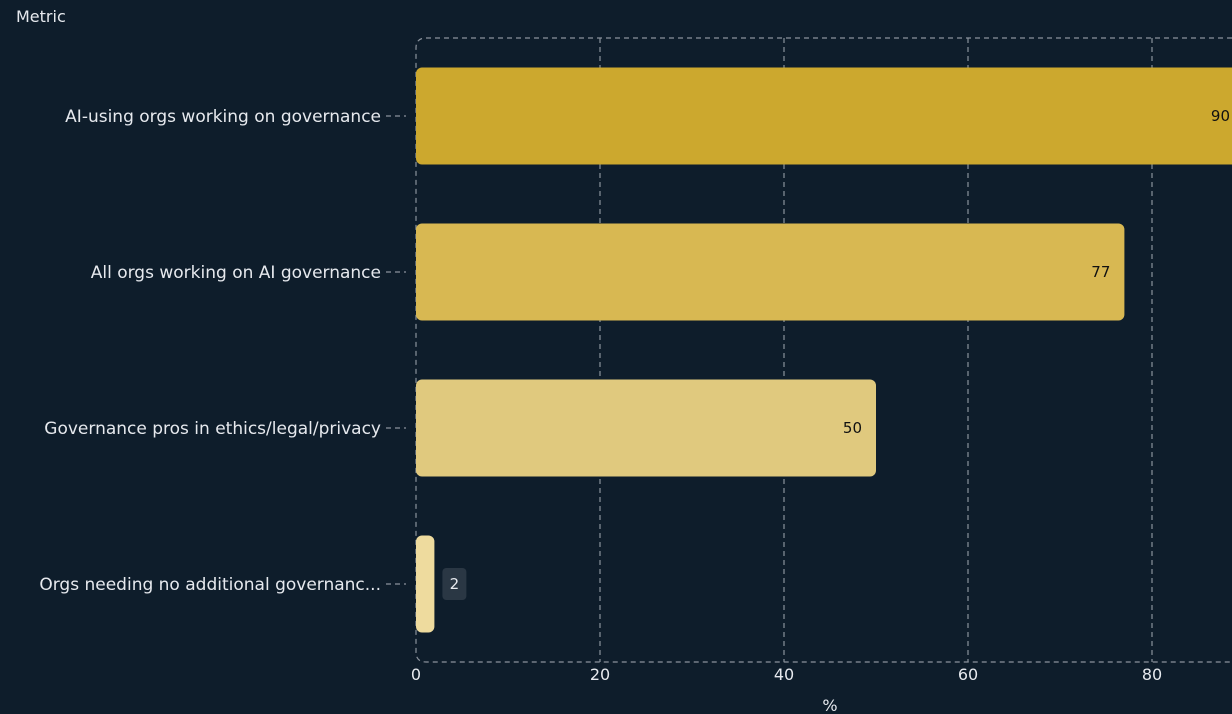  Describe the element at coordinates (852, 428) in the screenshot. I see `data-label: 50` at that location.